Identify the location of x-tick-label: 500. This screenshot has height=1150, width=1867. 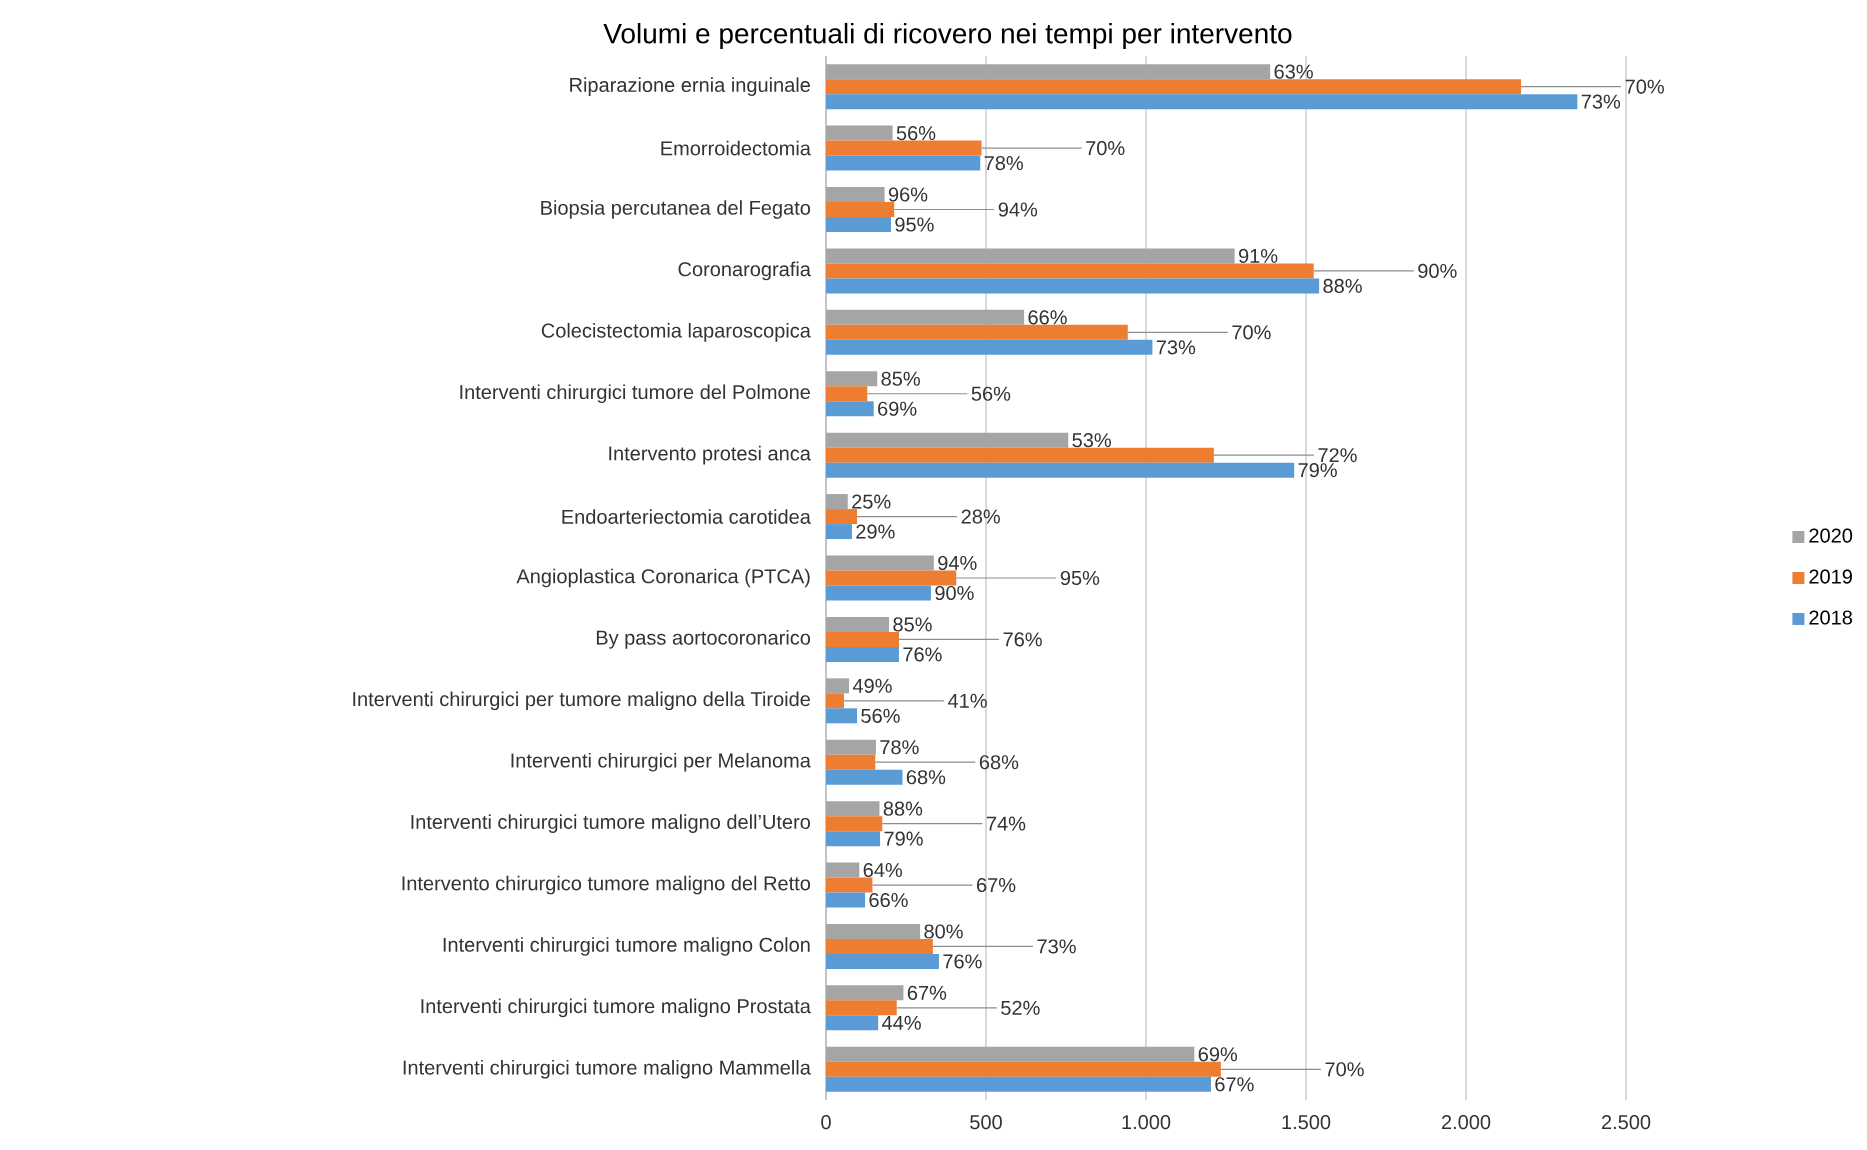
(986, 1122).